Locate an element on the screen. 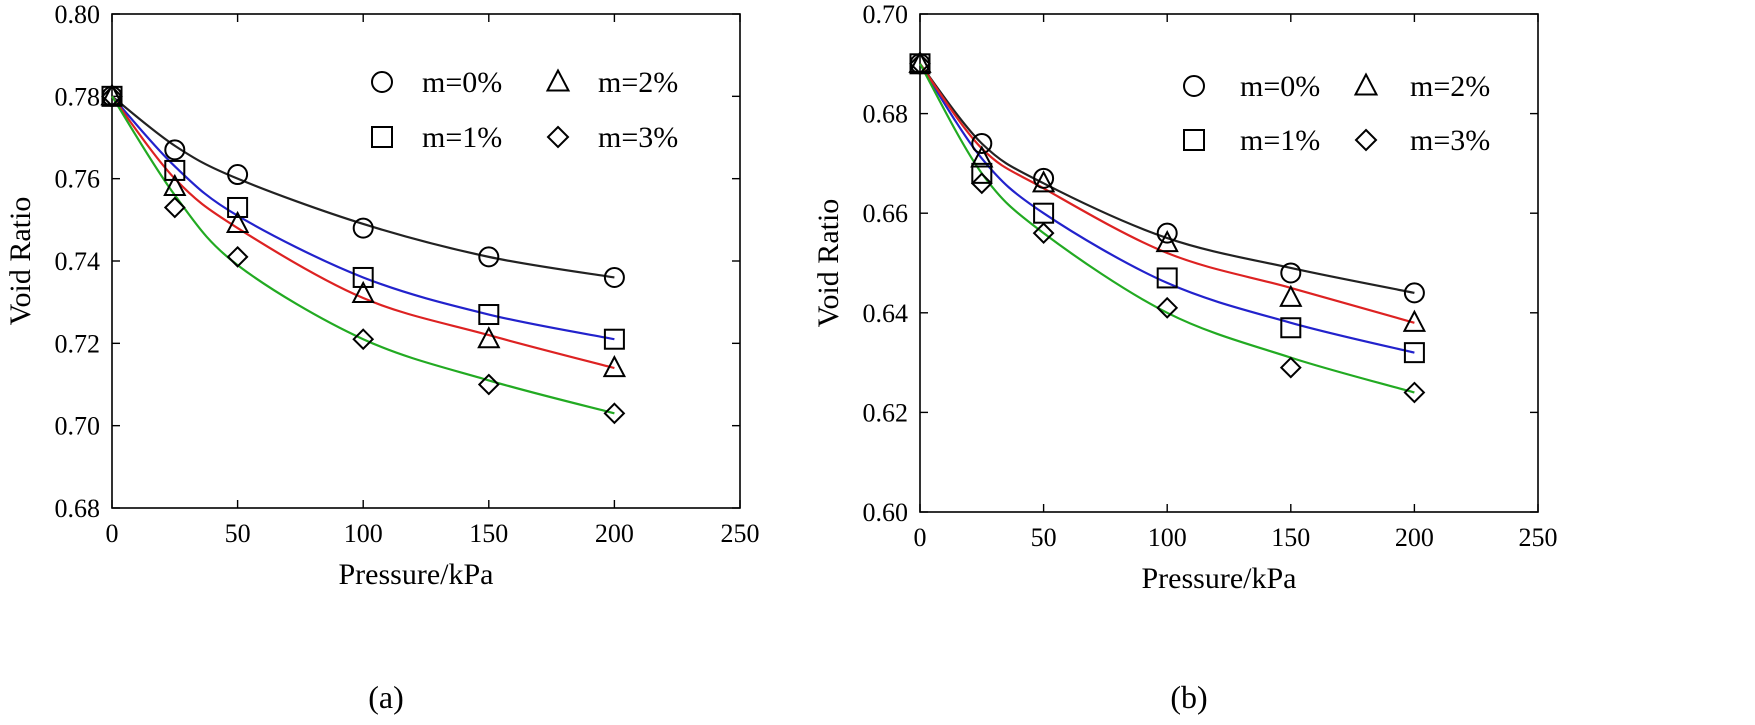  panel-label: (b) is located at coordinates (1188, 697).